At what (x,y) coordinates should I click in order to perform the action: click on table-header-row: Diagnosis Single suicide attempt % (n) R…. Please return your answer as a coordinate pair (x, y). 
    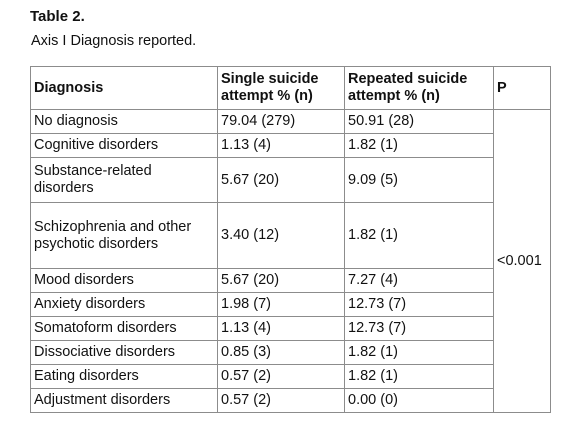
    Looking at the image, I should click on (290, 88).